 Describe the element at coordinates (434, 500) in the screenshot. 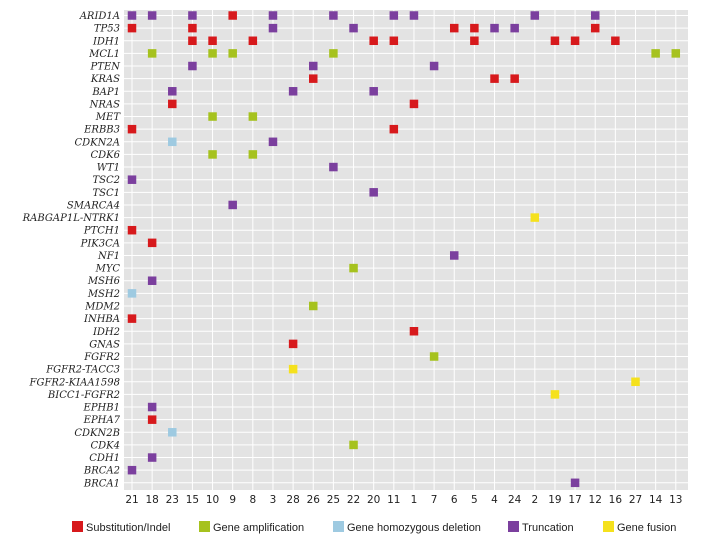

I see `sample-label-7: 7` at that location.